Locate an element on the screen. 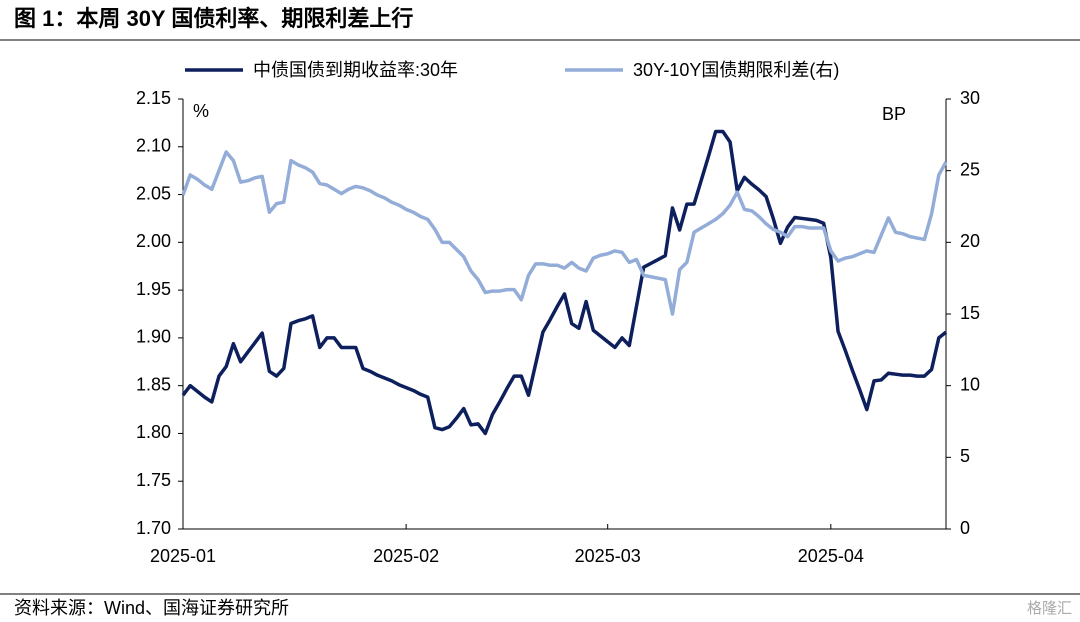 This screenshot has width=1080, height=622. y2-axis-label: BP is located at coordinates (894, 114).